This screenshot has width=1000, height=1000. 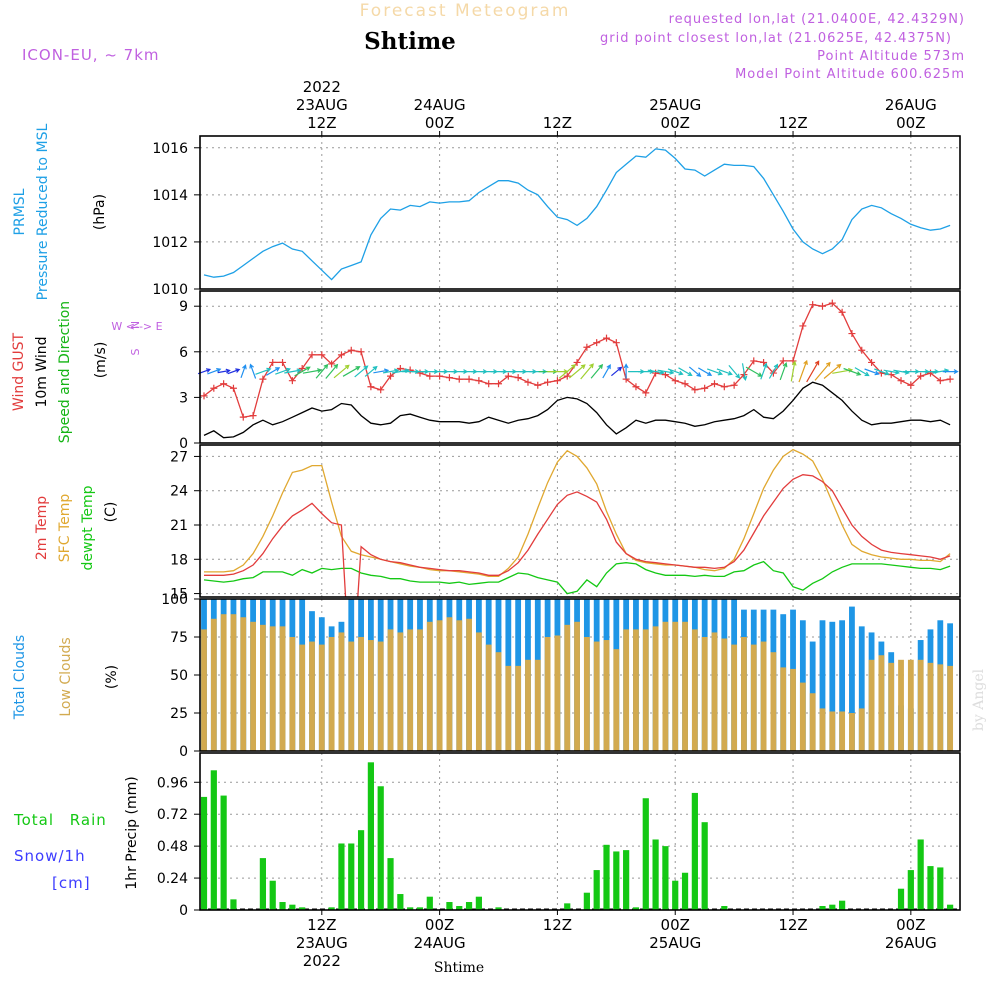 I want to click on panel-wind: 0 3 6 9, so click(x=570, y=371).